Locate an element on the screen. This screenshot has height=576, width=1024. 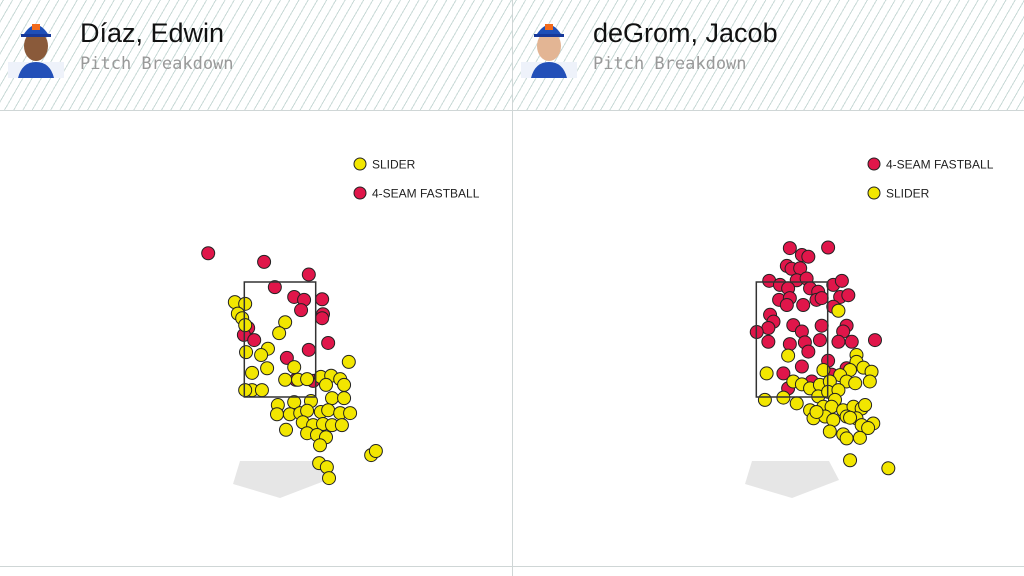
player-name: deGrom, Jacob is located at coordinates (685, 33).